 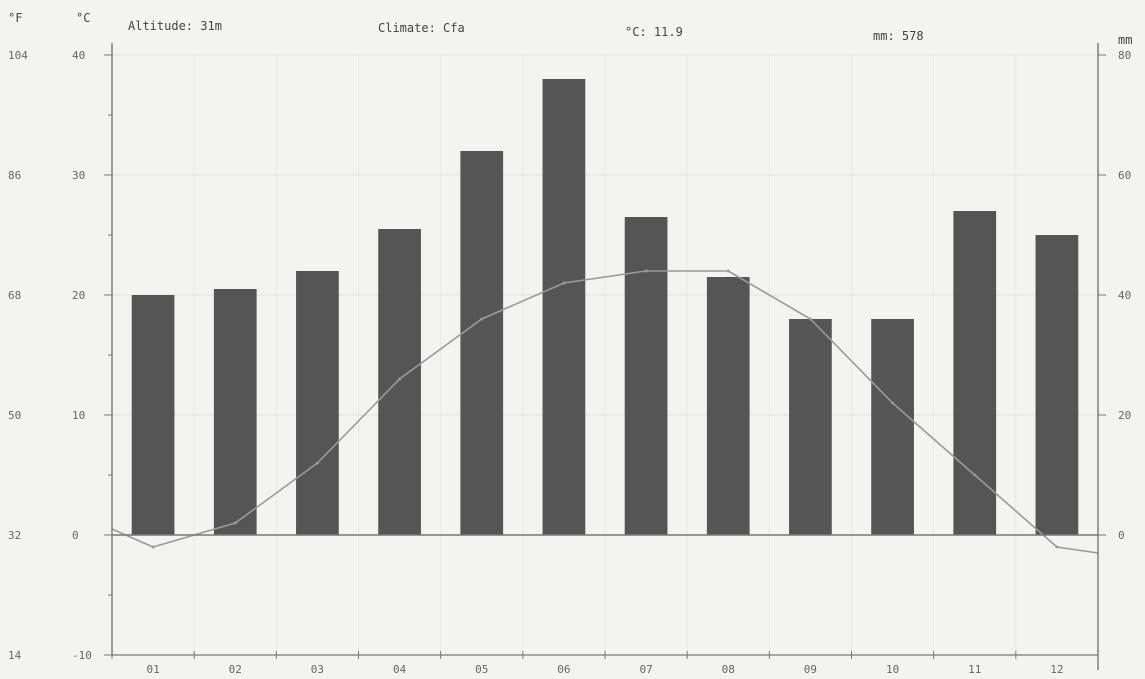 I want to click on celsius-tick-label: 0, so click(x=75, y=535).